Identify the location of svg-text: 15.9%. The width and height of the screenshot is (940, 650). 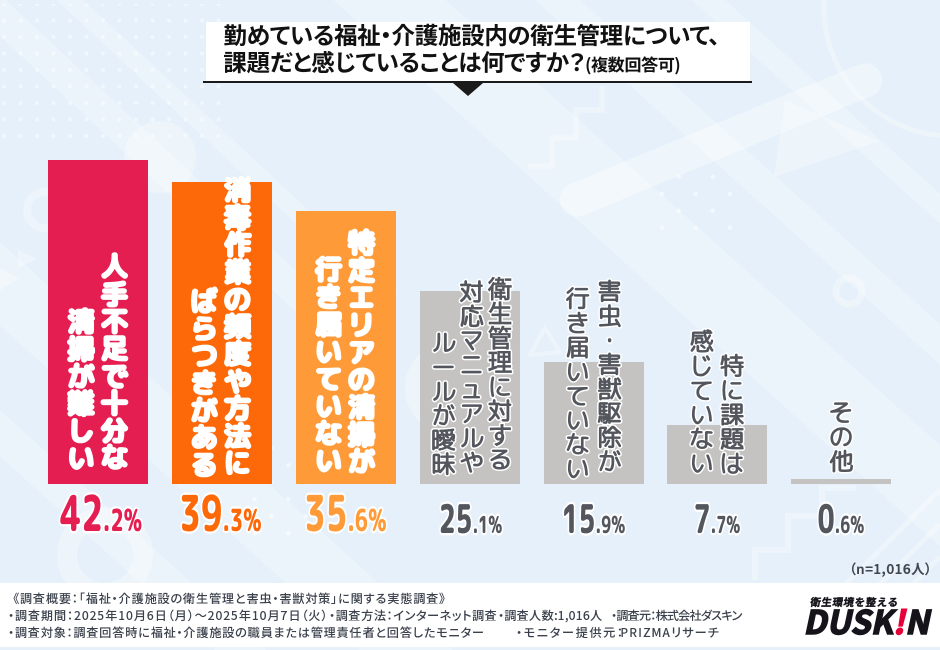
(594, 518).